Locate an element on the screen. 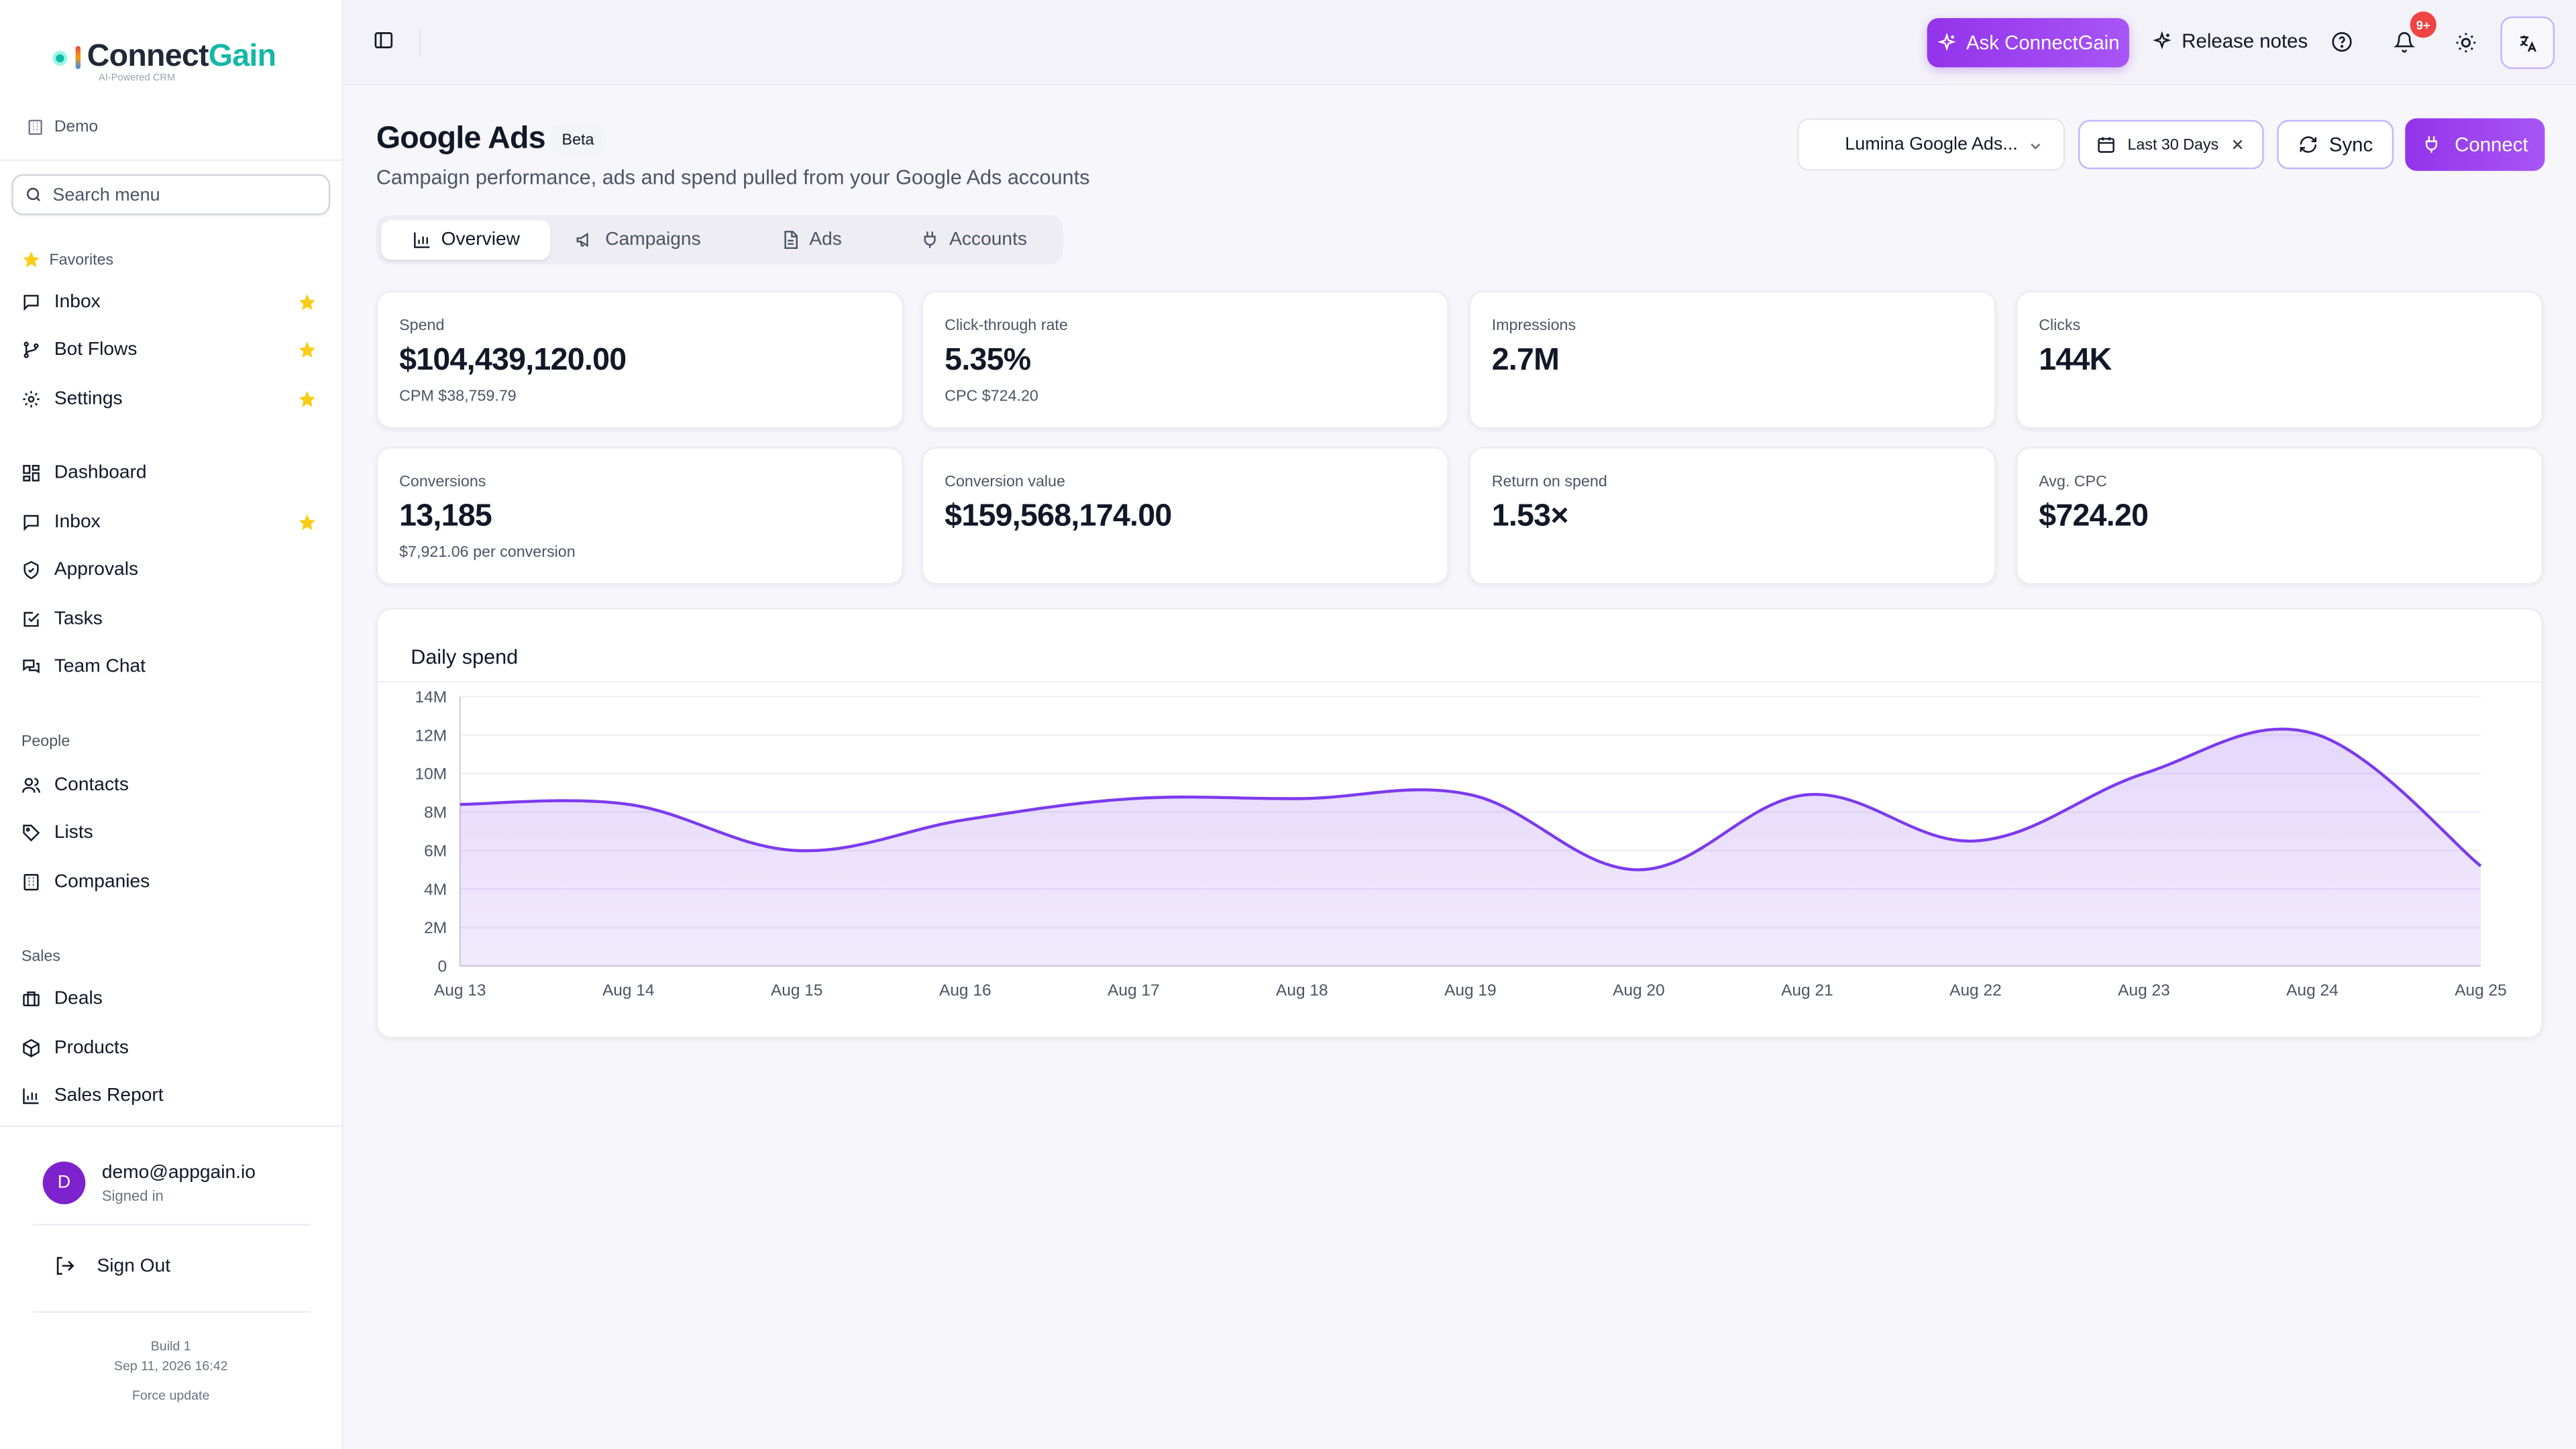  metric-card-avg-cpc: Avg. CPC $724.20 is located at coordinates (2279, 516).